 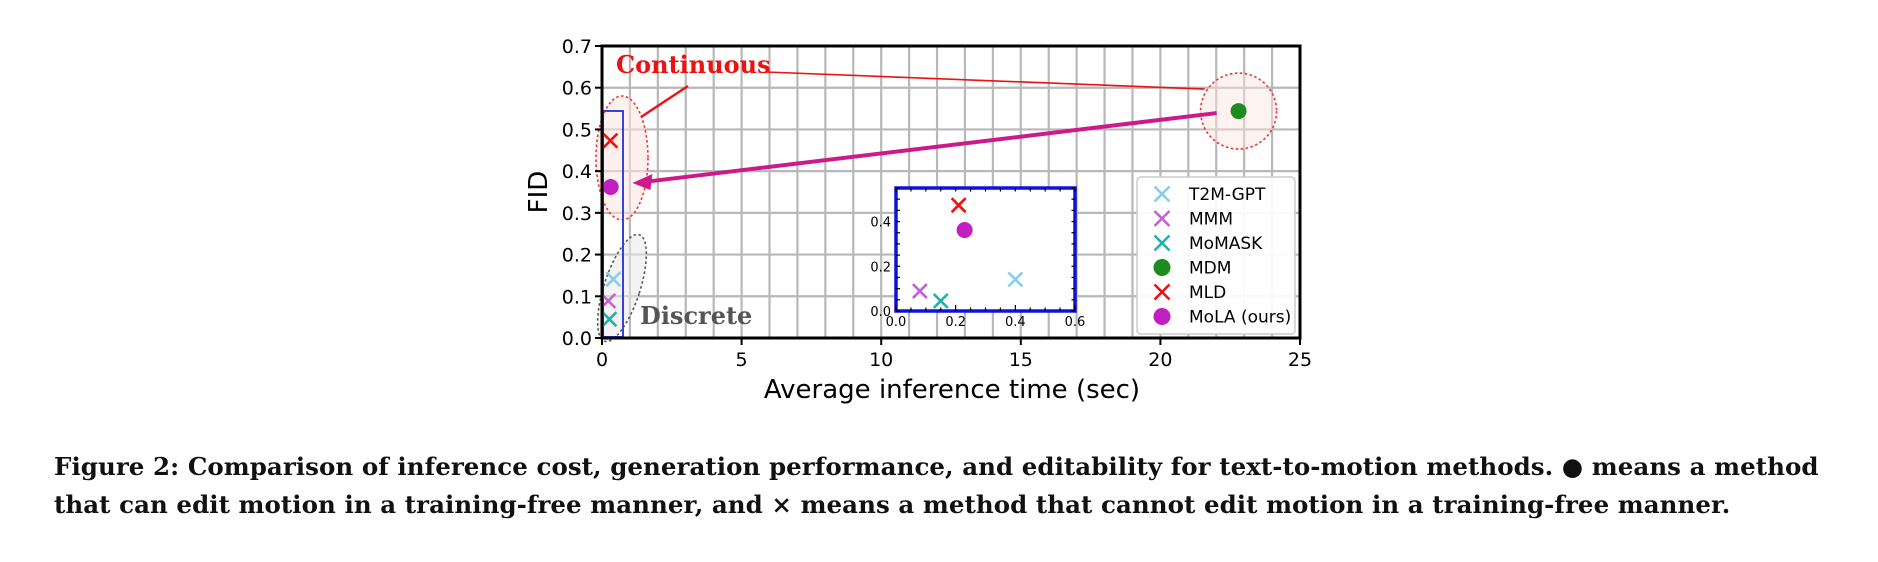 I want to click on point-mmm, so click(x=608, y=300).